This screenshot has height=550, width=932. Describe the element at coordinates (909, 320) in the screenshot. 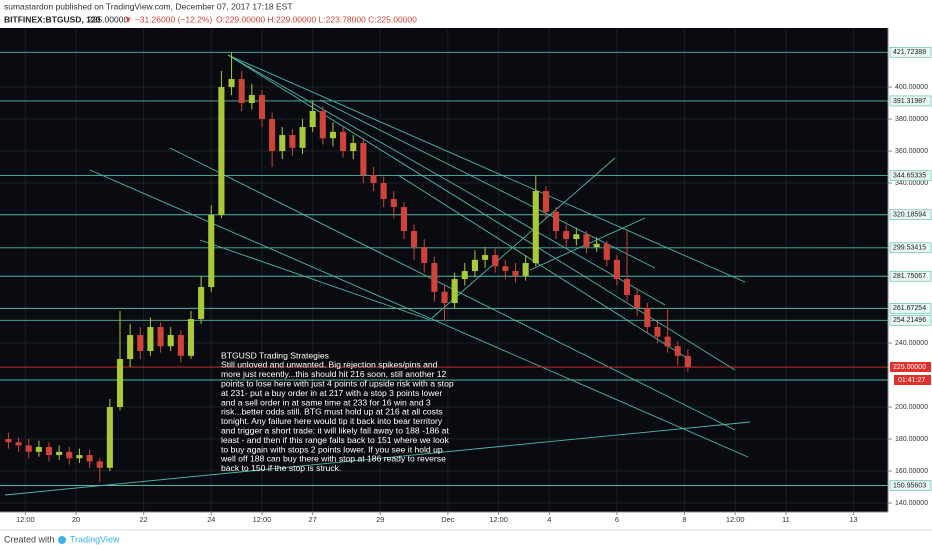

I see `price-label: 254.21496` at that location.